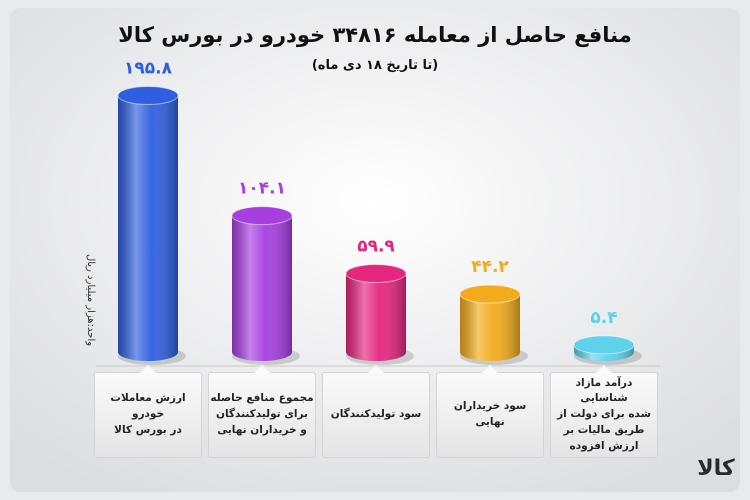 Image resolution: width=750 pixels, height=500 pixels. Describe the element at coordinates (148, 411) in the screenshot. I see `category-label: ارزش معاملات خودرو در بورس کالا` at that location.